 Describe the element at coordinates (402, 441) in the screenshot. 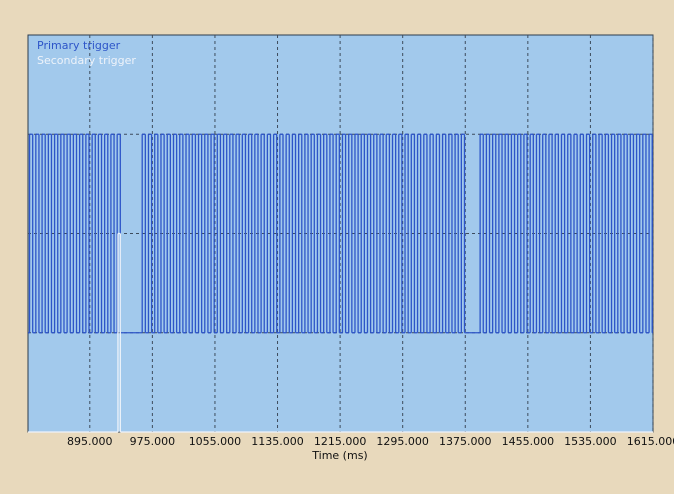

I see `x-tick-label: 1295.000` at that location.